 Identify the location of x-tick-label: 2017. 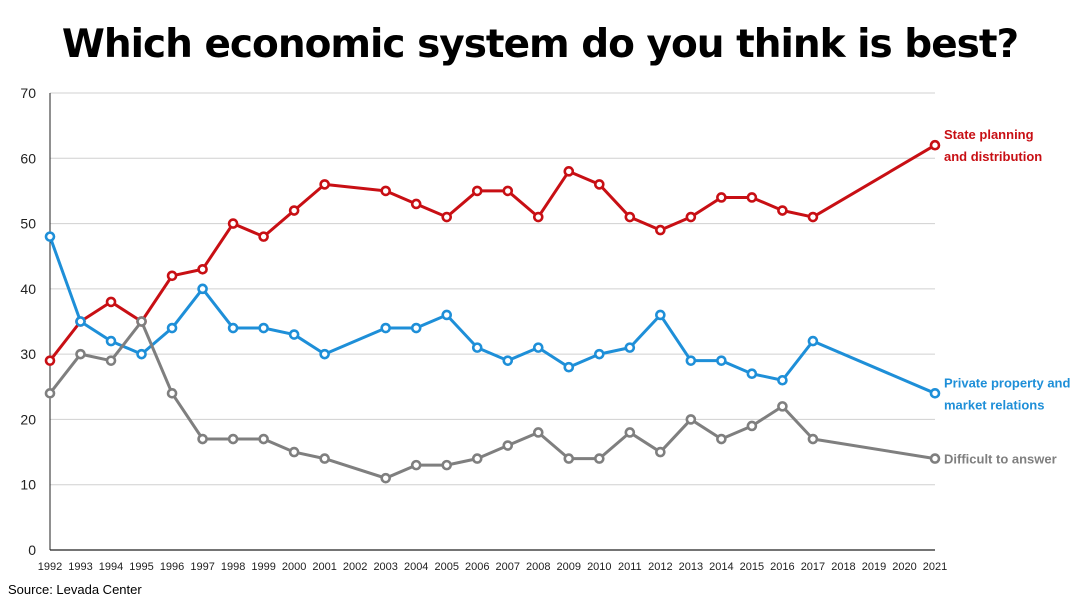
(813, 567).